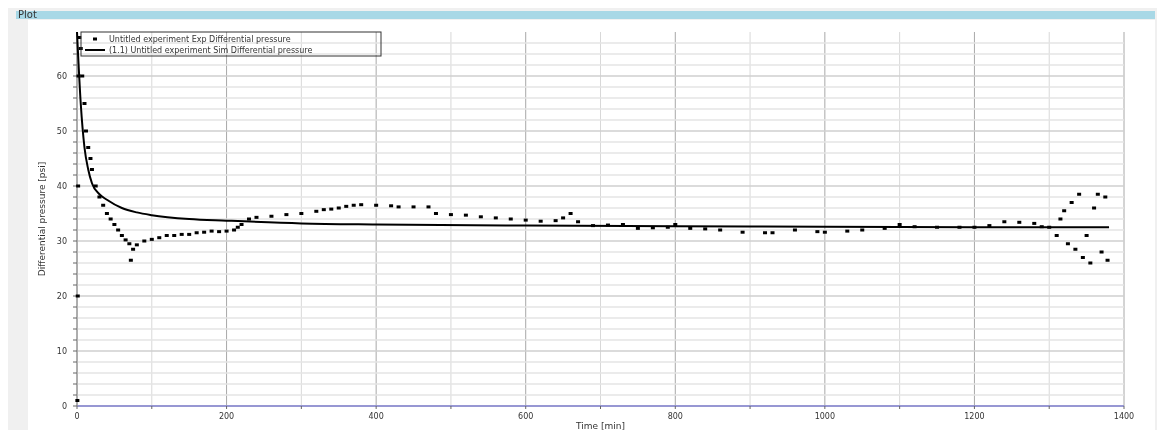 This screenshot has height=438, width=1165. Describe the element at coordinates (211, 50) in the screenshot. I see `legend-label: (1.1) Untitled experiment Sim Differential pressure` at that location.